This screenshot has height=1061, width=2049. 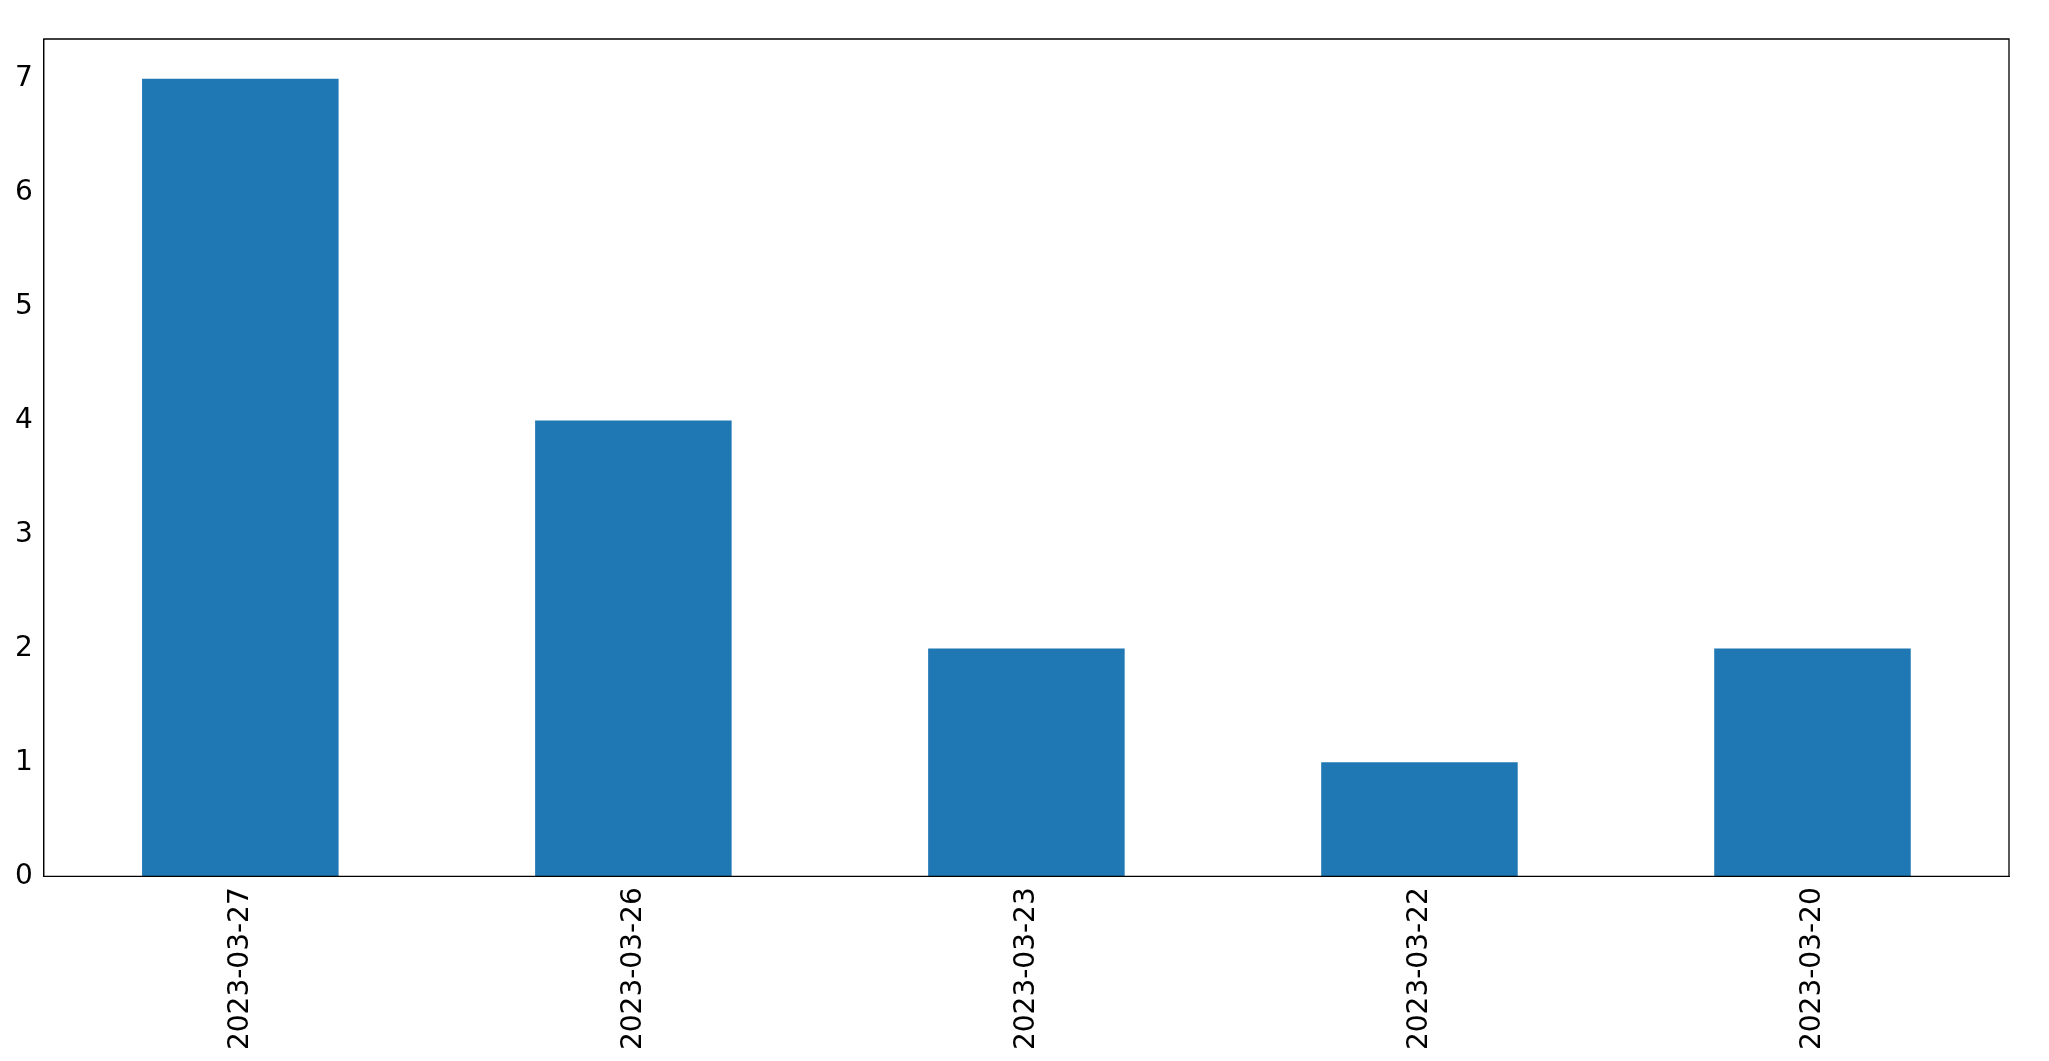 I want to click on y-tick-label: 2, so click(x=23, y=646).